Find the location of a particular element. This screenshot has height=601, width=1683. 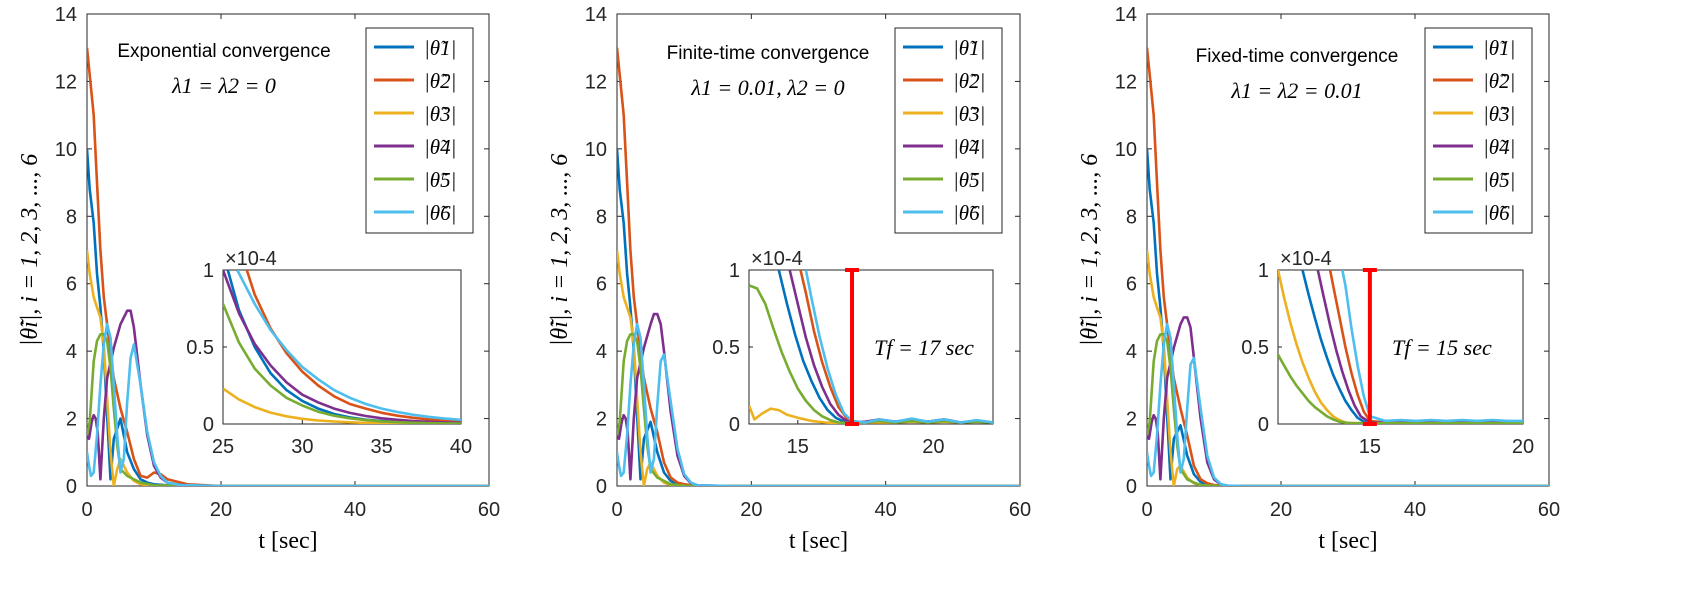

inset: 0 0.5 1 15 20 ×10-4 Tf = 17 sec is located at coordinates (853, 353).